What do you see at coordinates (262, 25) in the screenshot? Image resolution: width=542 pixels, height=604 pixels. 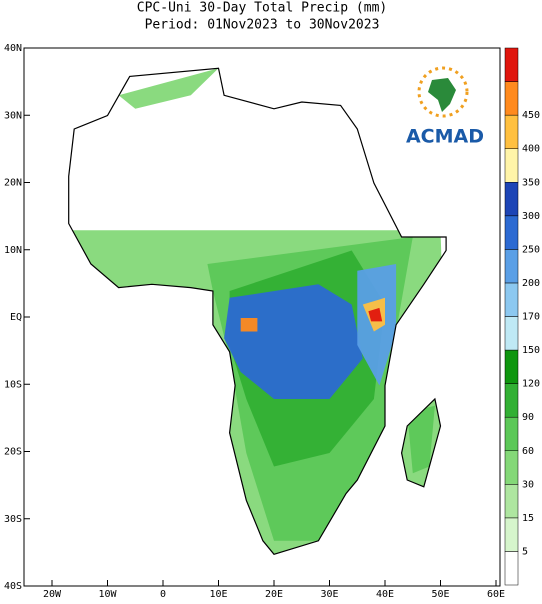 I see `subtitle: Period: 01Nov2023 to 30Nov2023` at bounding box center [262, 25].